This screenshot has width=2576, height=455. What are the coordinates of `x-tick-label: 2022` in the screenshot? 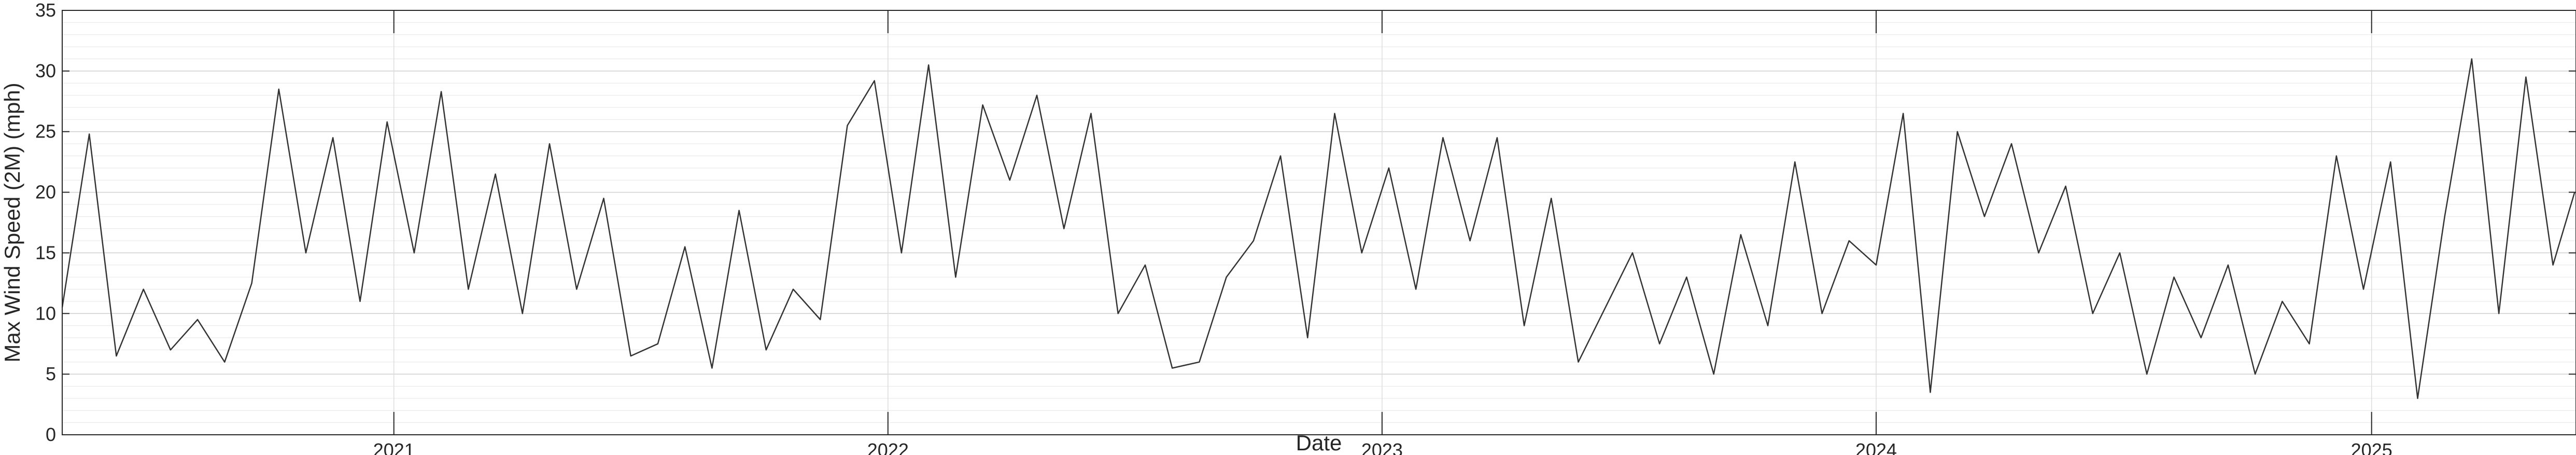 It's located at (888, 447).